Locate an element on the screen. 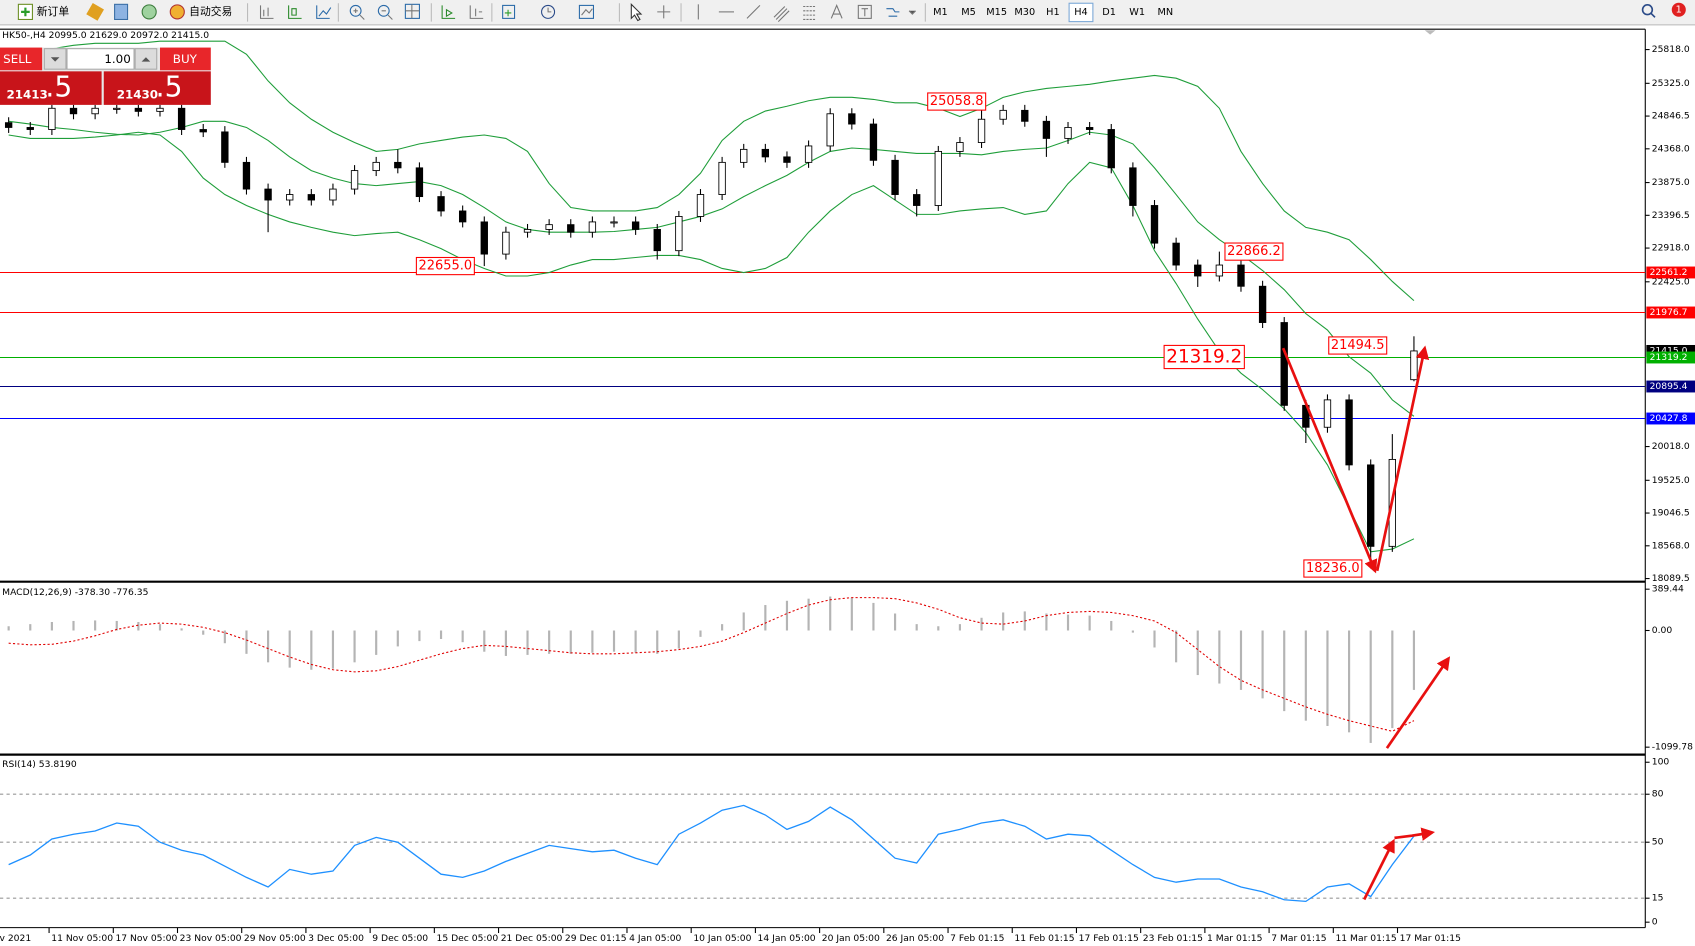 The width and height of the screenshot is (1695, 946). annotation-box is located at coordinates (1204, 357).